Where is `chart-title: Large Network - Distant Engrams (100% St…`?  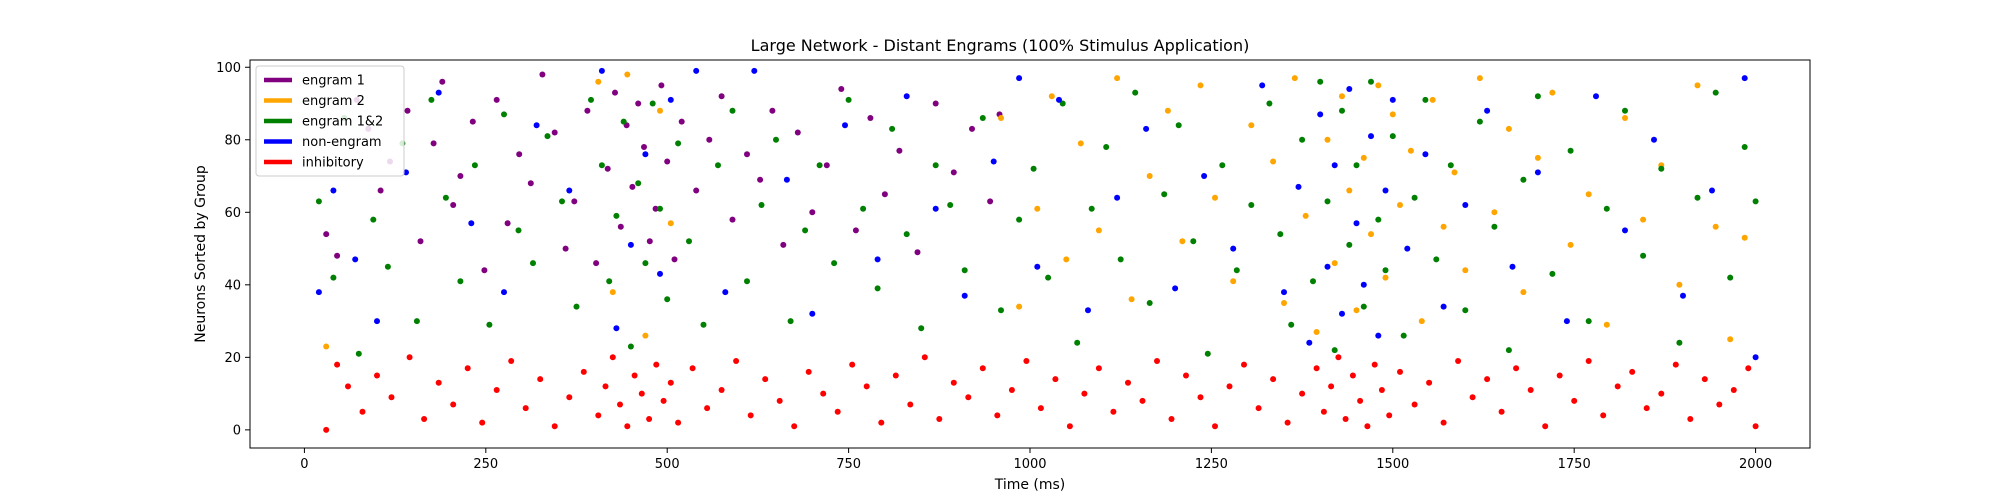
chart-title: Large Network - Distant Engrams (100% St… is located at coordinates (1000, 45).